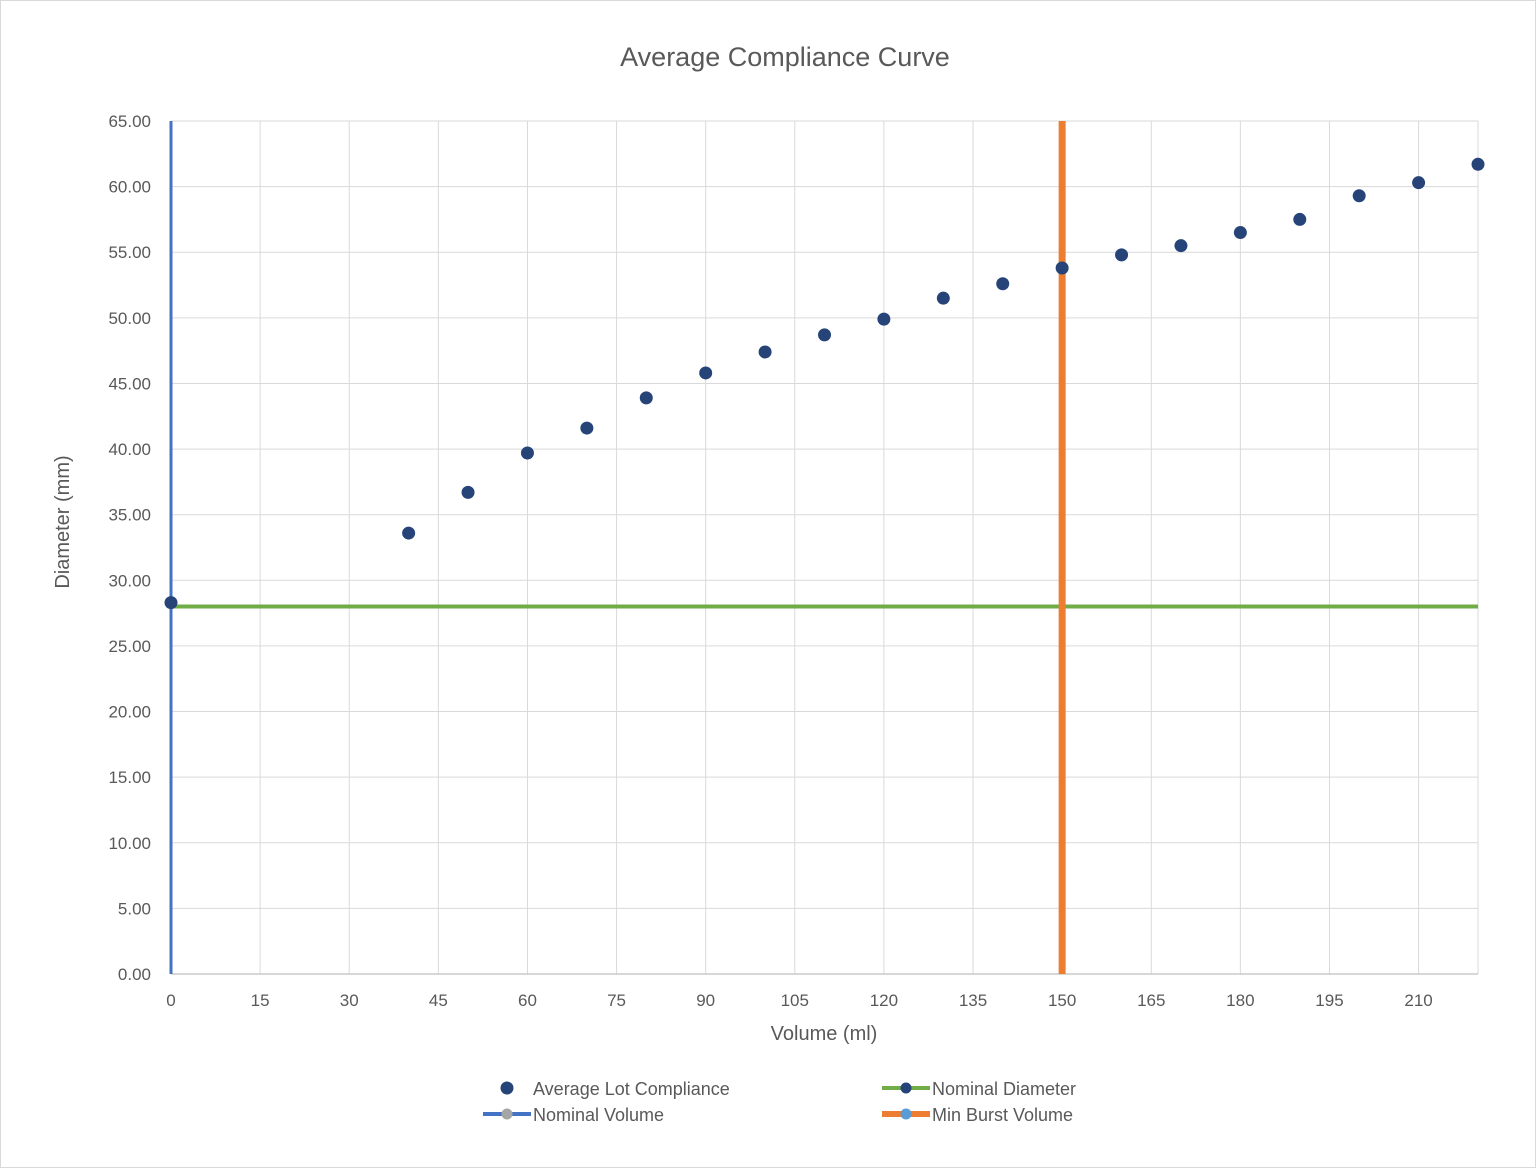 This screenshot has height=1168, width=1536. What do you see at coordinates (349, 1000) in the screenshot?
I see `x-tick-label: 30` at bounding box center [349, 1000].